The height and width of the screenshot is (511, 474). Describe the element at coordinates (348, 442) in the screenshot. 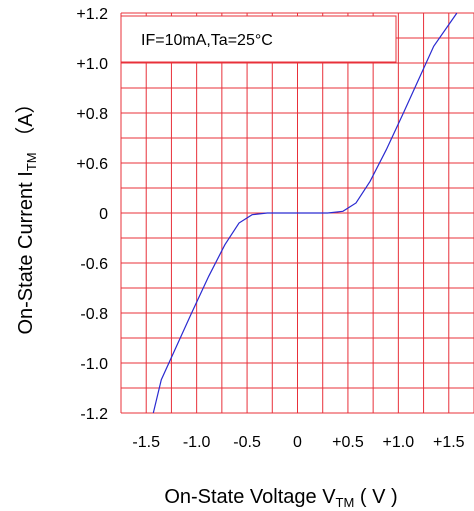

I see `x-tick-label: +0.5` at that location.